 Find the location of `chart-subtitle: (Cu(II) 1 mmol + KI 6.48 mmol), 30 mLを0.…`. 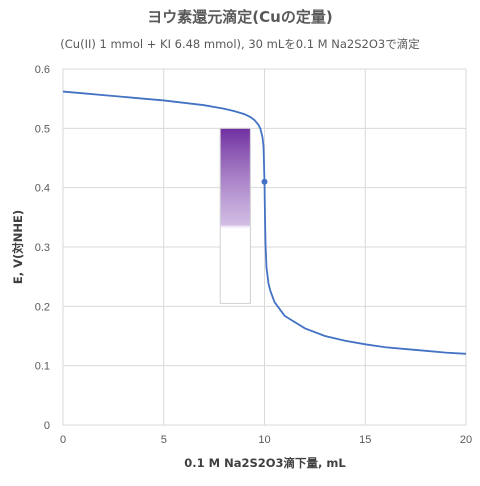

chart-subtitle: (Cu(II) 1 mmol + KI 6.48 mmol), 30 mLを0.… is located at coordinates (240, 44).